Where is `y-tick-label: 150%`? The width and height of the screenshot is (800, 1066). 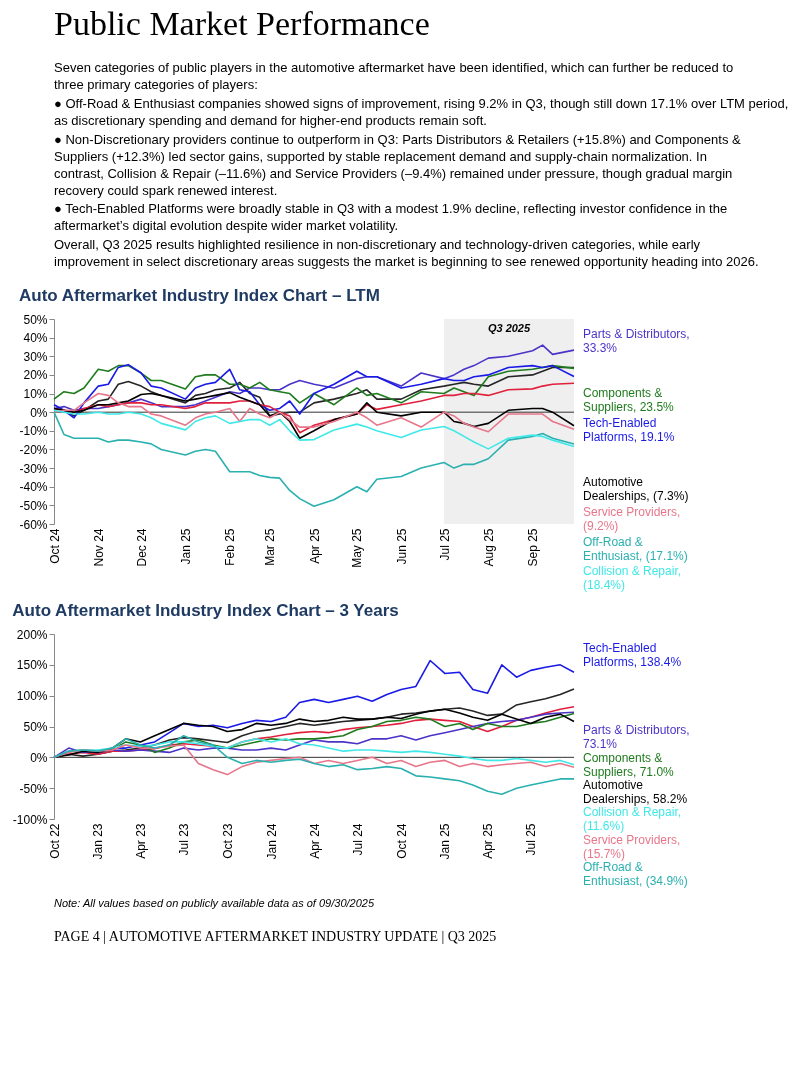
y-tick-label: 150% is located at coordinates (32, 665).